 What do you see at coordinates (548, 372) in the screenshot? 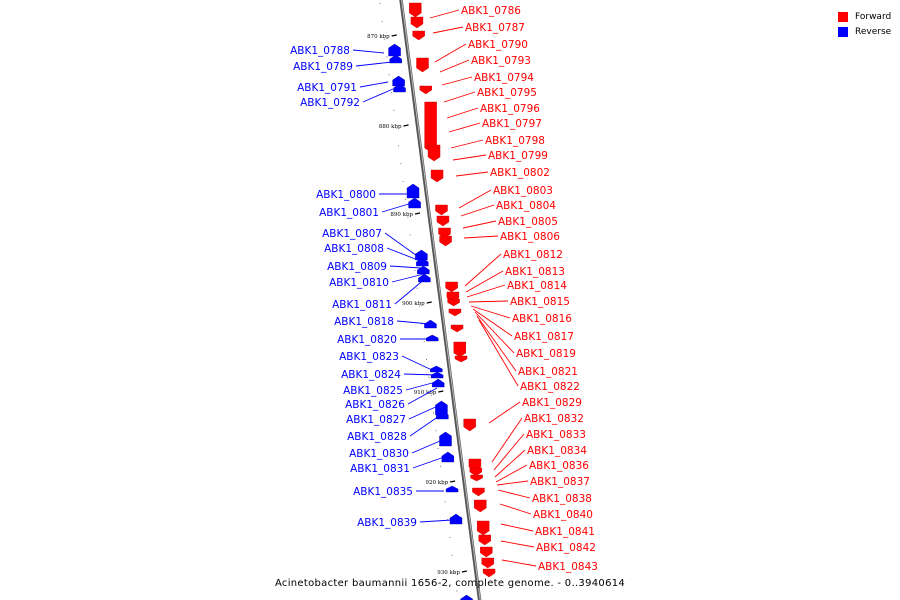
I see `gene-label-abk1-0821: ABK1_0821` at bounding box center [548, 372].